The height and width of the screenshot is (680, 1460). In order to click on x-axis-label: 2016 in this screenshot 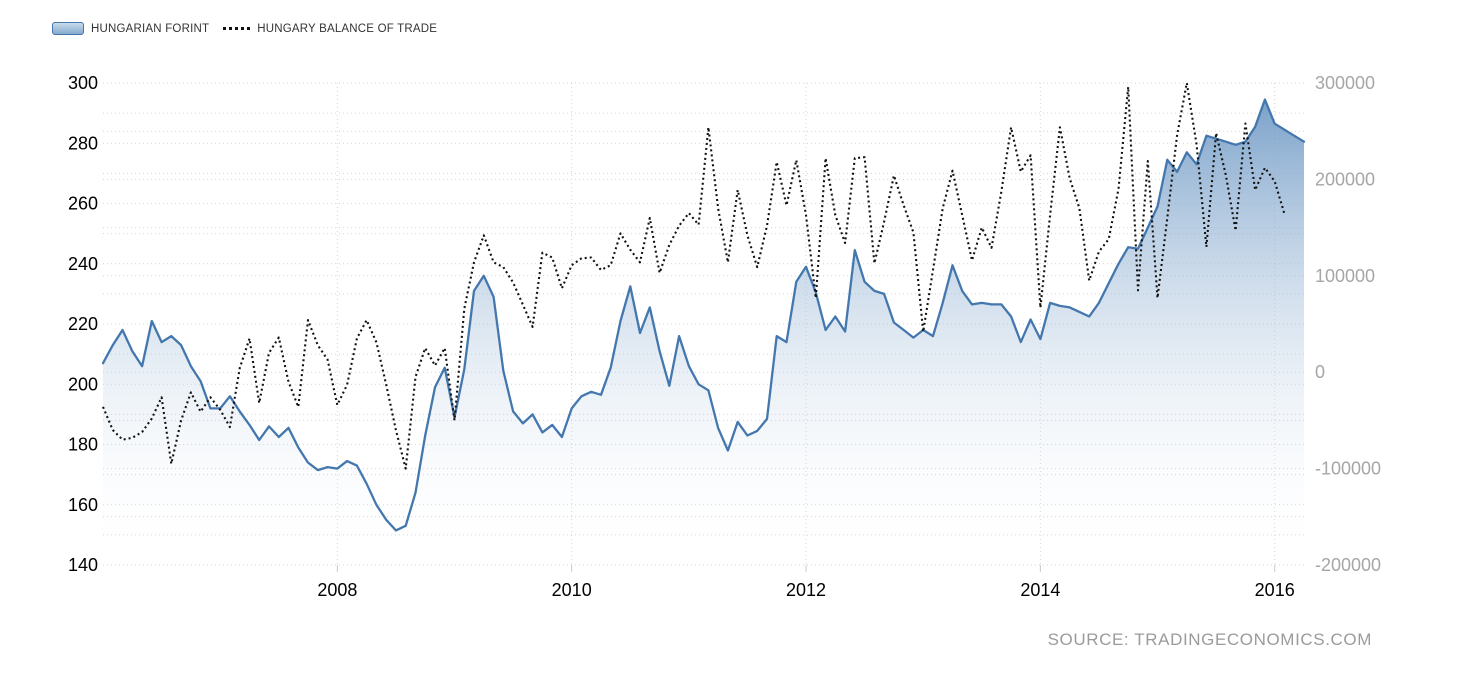, I will do `click(1275, 590)`.